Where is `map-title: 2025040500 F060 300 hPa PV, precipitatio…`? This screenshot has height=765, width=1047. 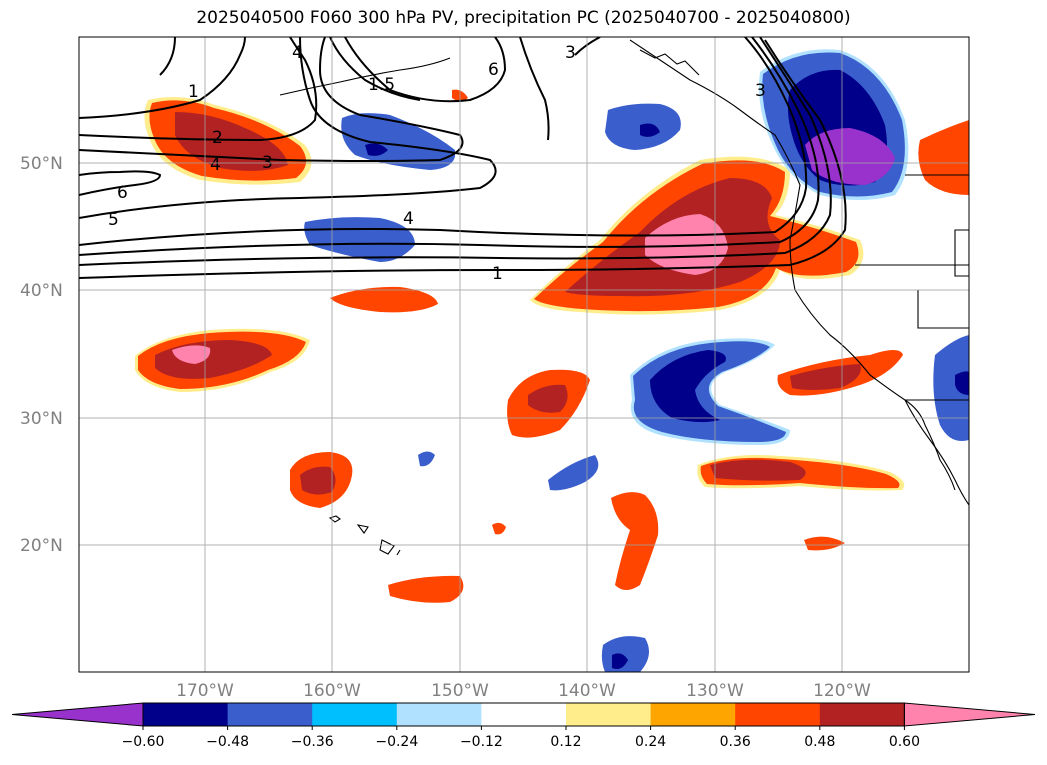 map-title: 2025040500 F060 300 hPa PV, precipitatio… is located at coordinates (523, 18).